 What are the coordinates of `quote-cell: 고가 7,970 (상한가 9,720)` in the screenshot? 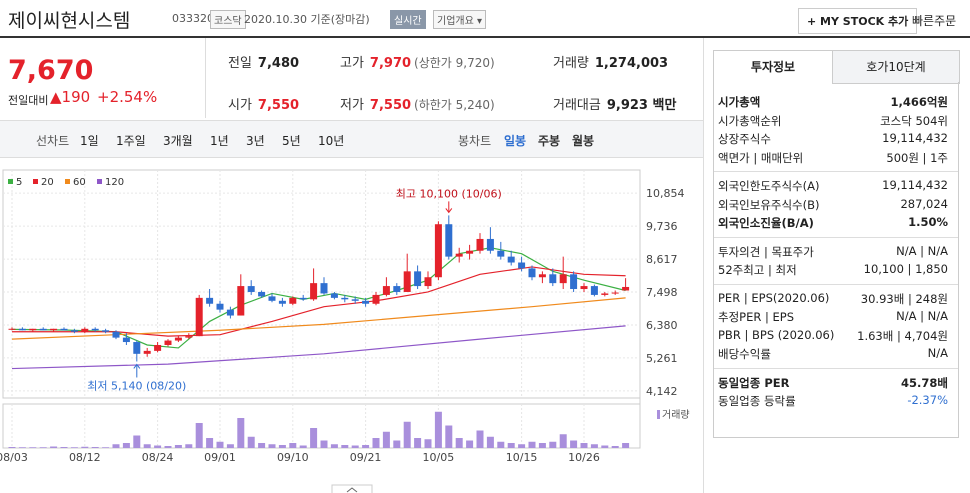 It's located at (417, 61).